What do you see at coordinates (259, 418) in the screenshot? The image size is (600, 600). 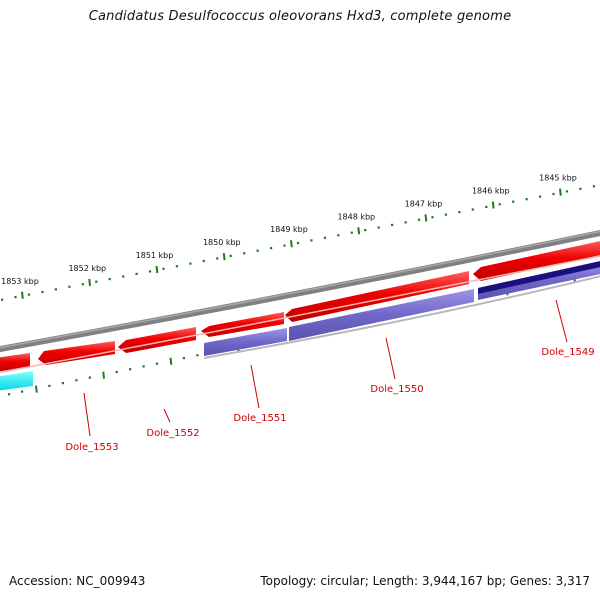 I see `gene-label: Dole_1551` at bounding box center [259, 418].